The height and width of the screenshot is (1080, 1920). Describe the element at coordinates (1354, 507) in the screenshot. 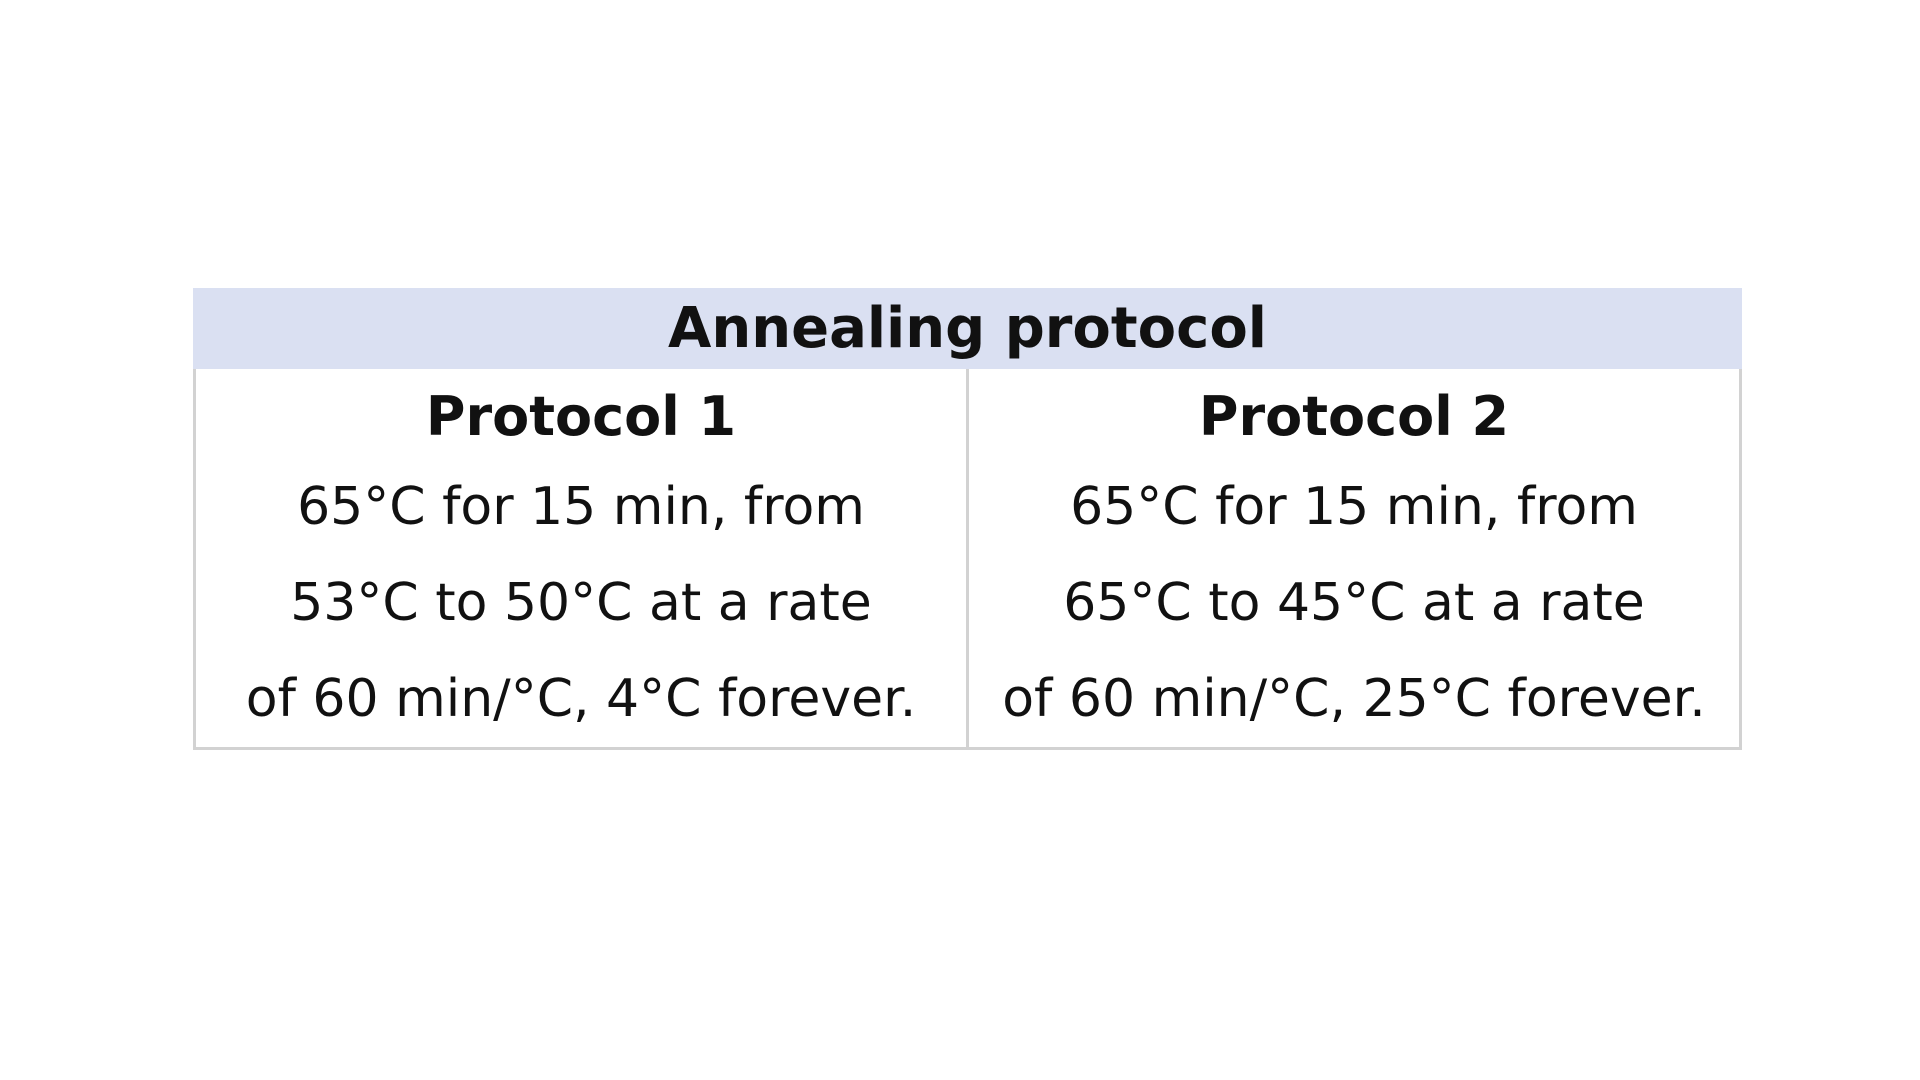

I see `protocol-2-line-1: 65°C for 15 min, from` at that location.